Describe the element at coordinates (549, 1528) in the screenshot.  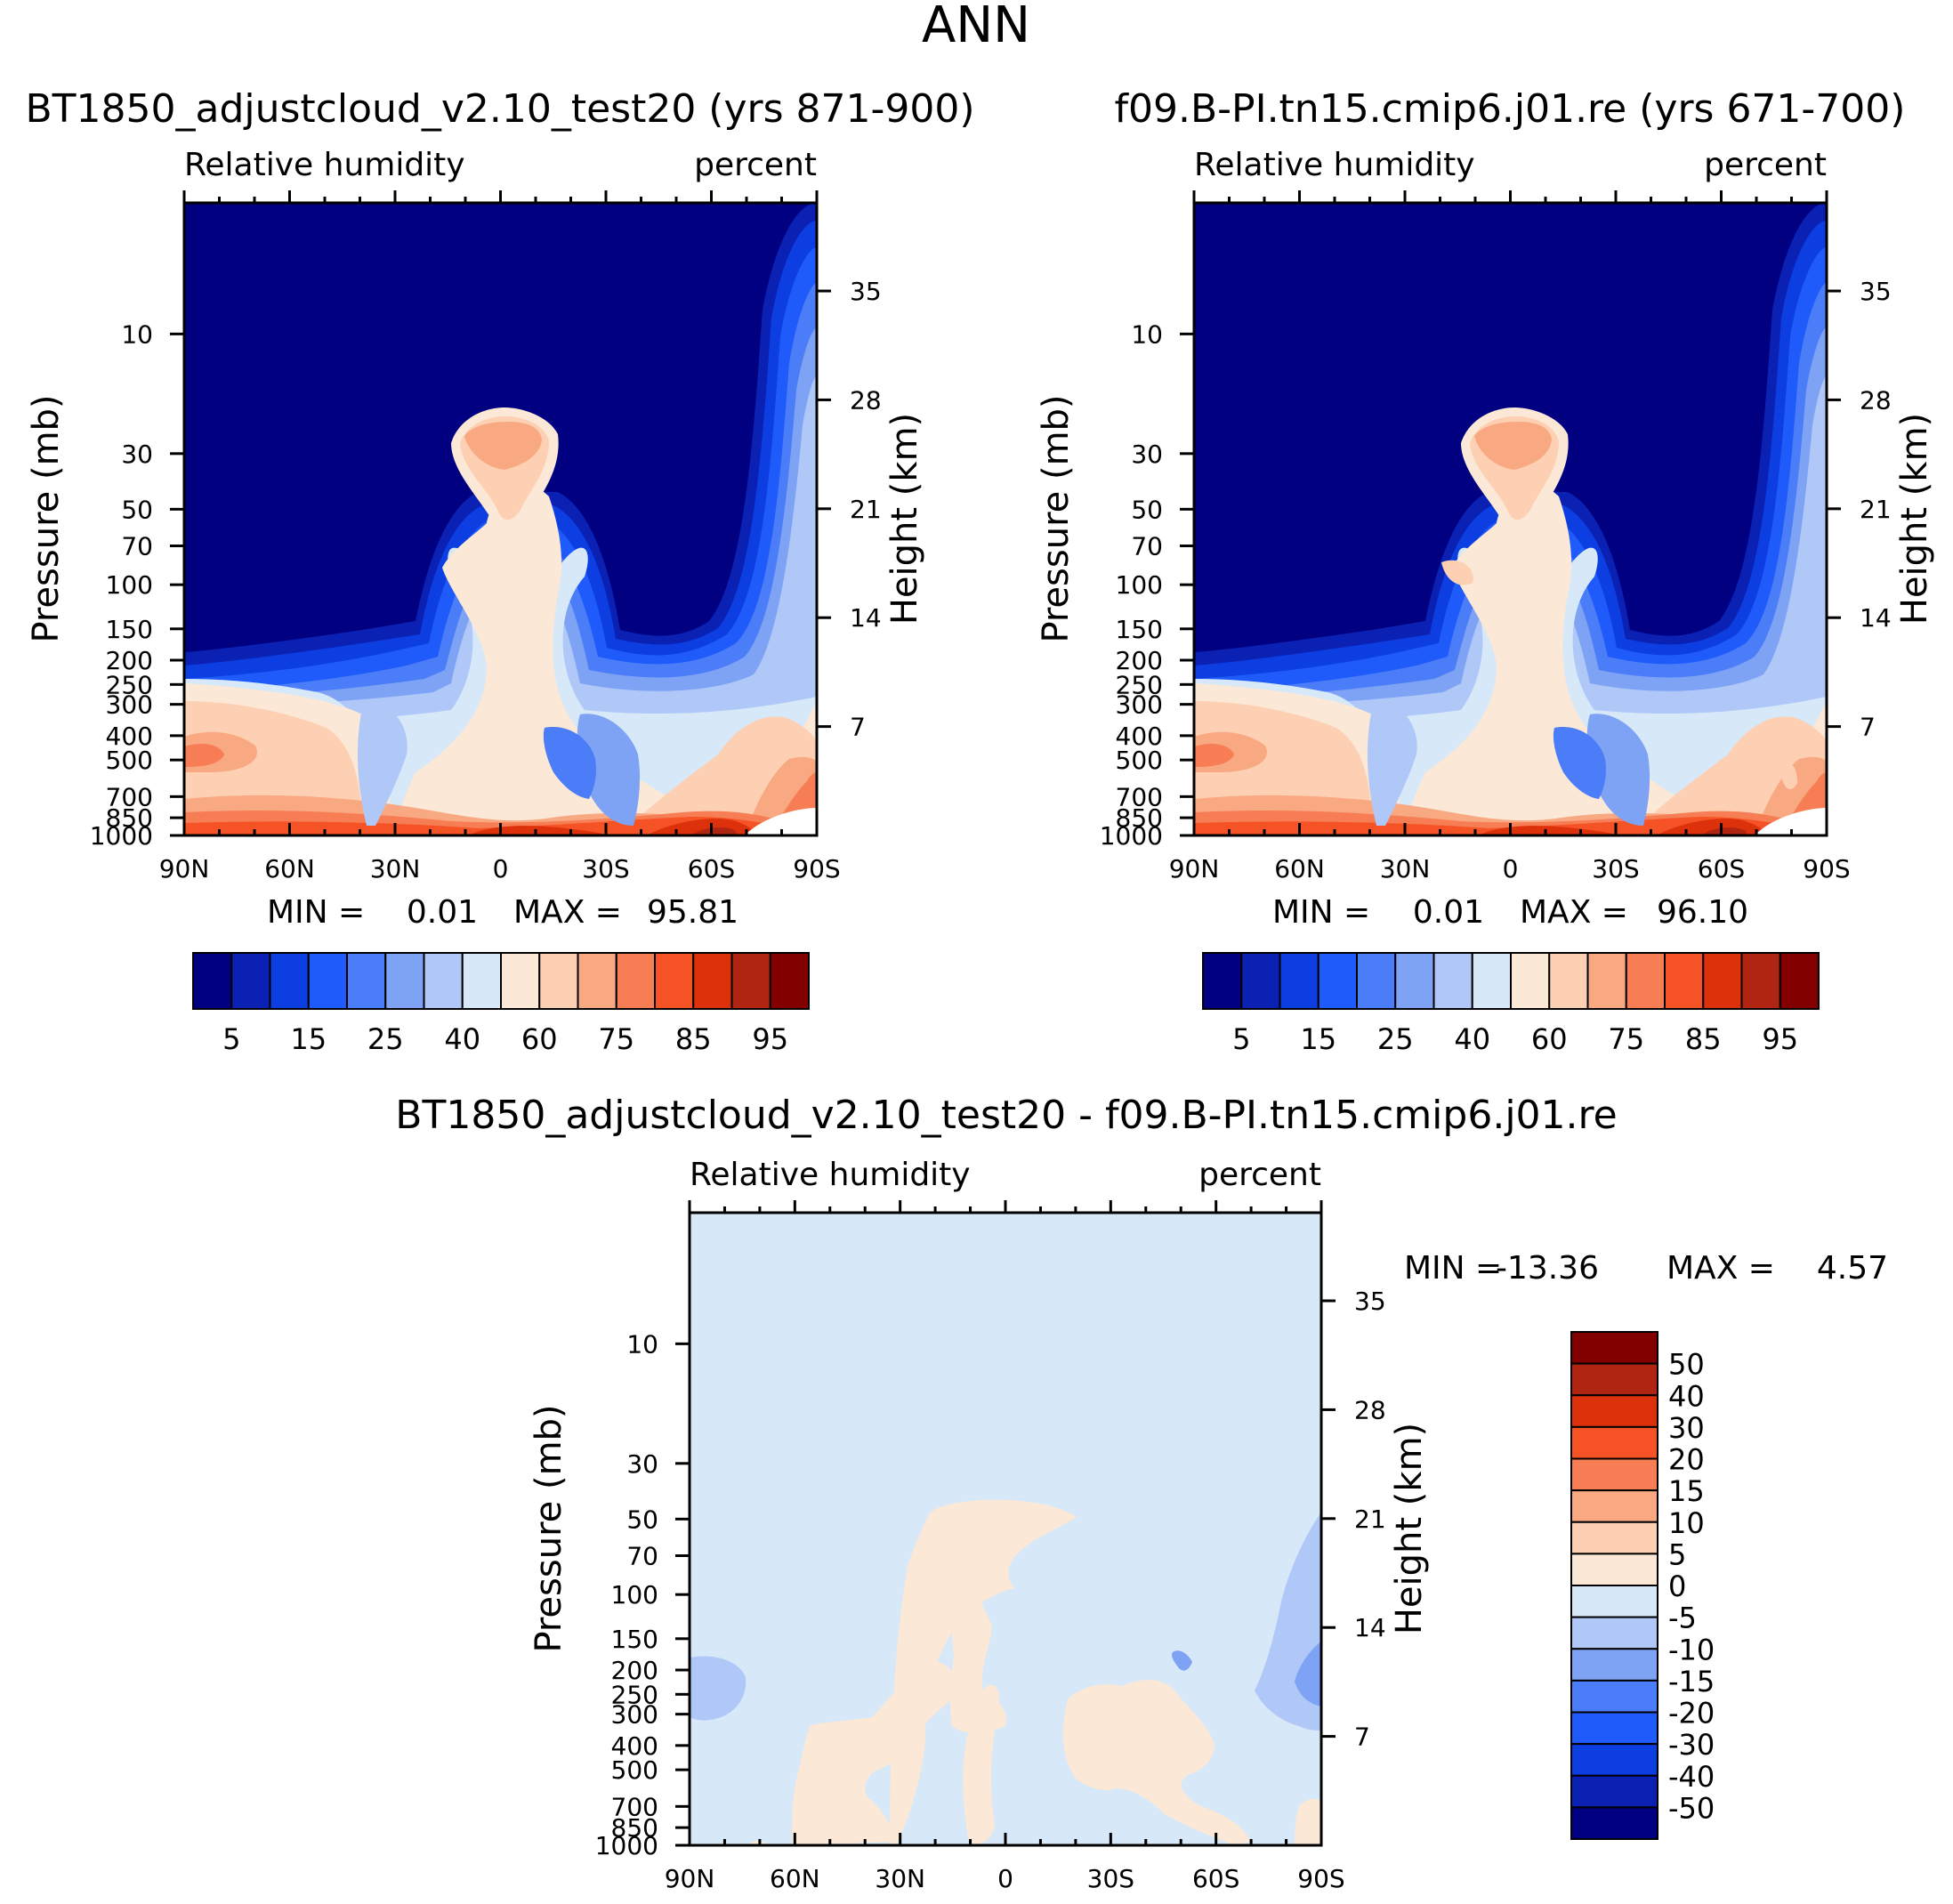
I see `y-axis-label: Pressure (mb)` at that location.